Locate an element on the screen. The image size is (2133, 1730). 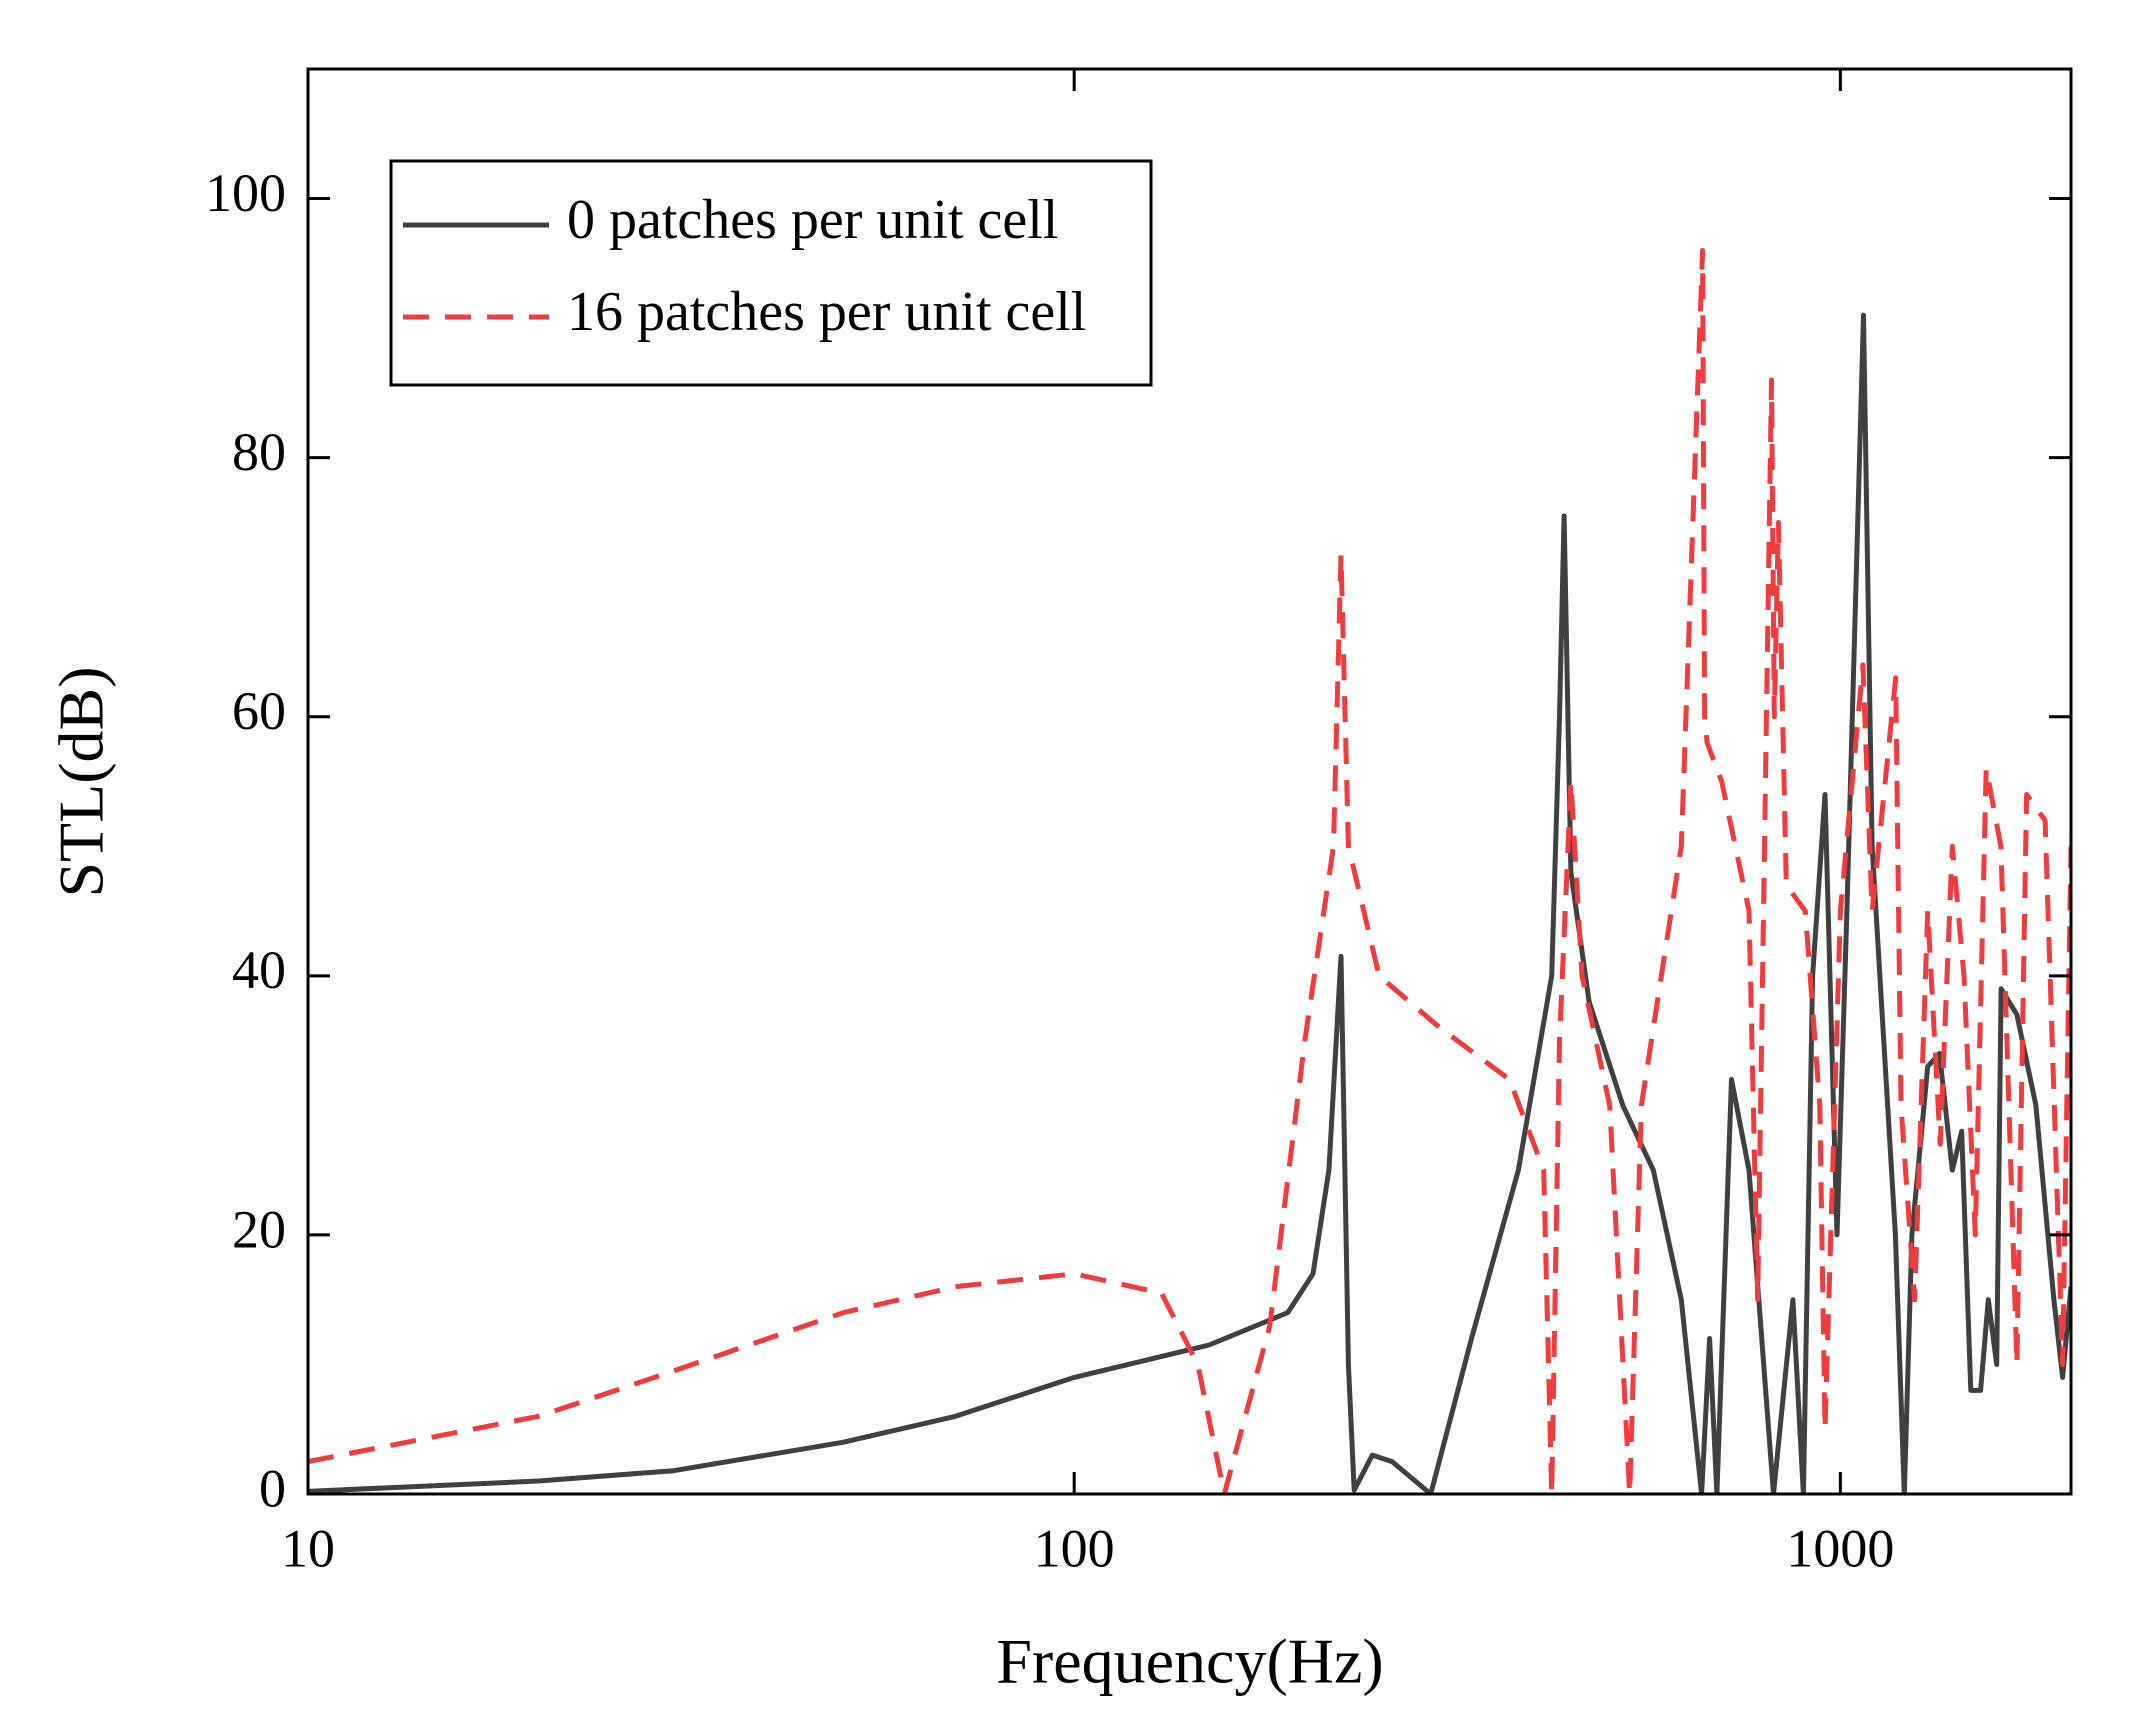
y-tick-label: 40 is located at coordinates (259, 970).